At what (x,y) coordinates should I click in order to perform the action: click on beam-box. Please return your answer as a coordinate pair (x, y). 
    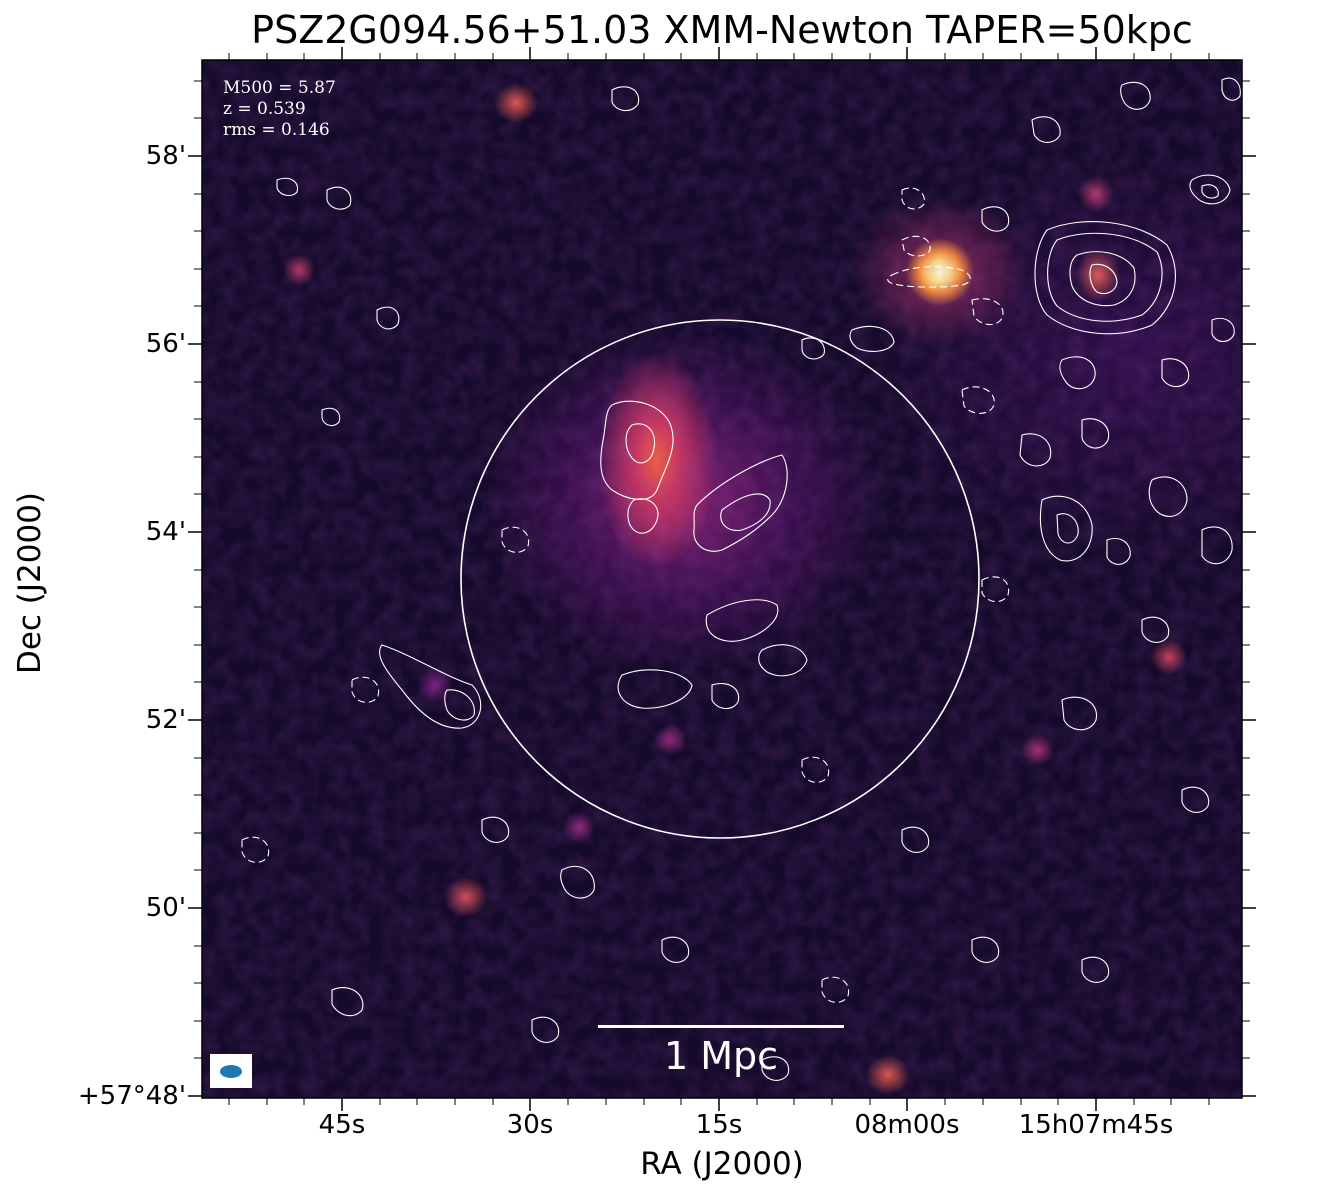
    Looking at the image, I should click on (231, 1071).